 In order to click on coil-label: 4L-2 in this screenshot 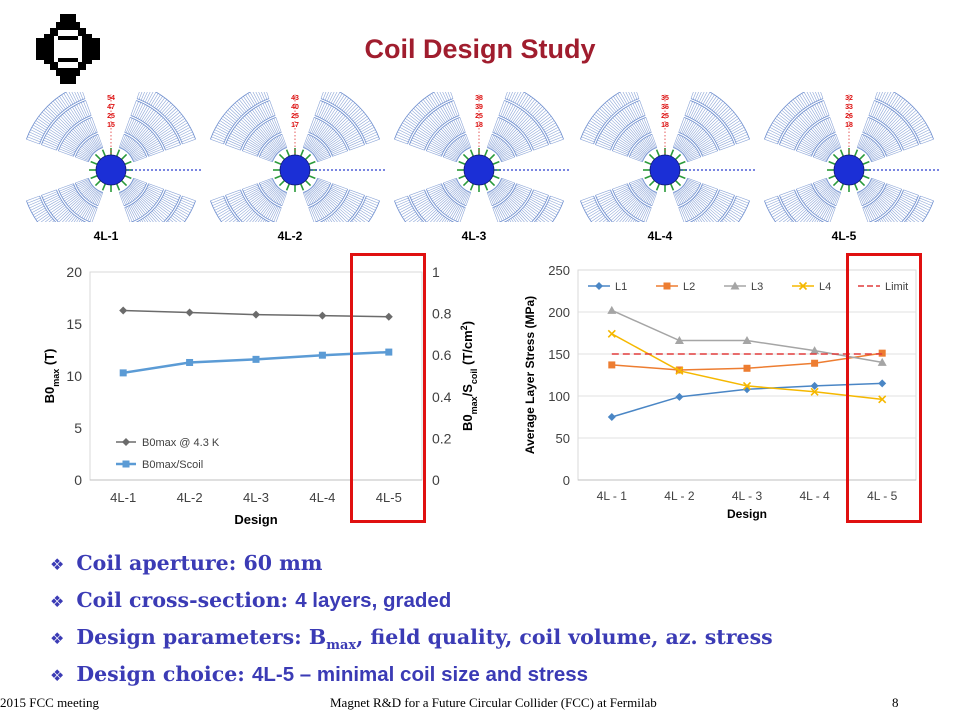, I will do `click(290, 236)`.